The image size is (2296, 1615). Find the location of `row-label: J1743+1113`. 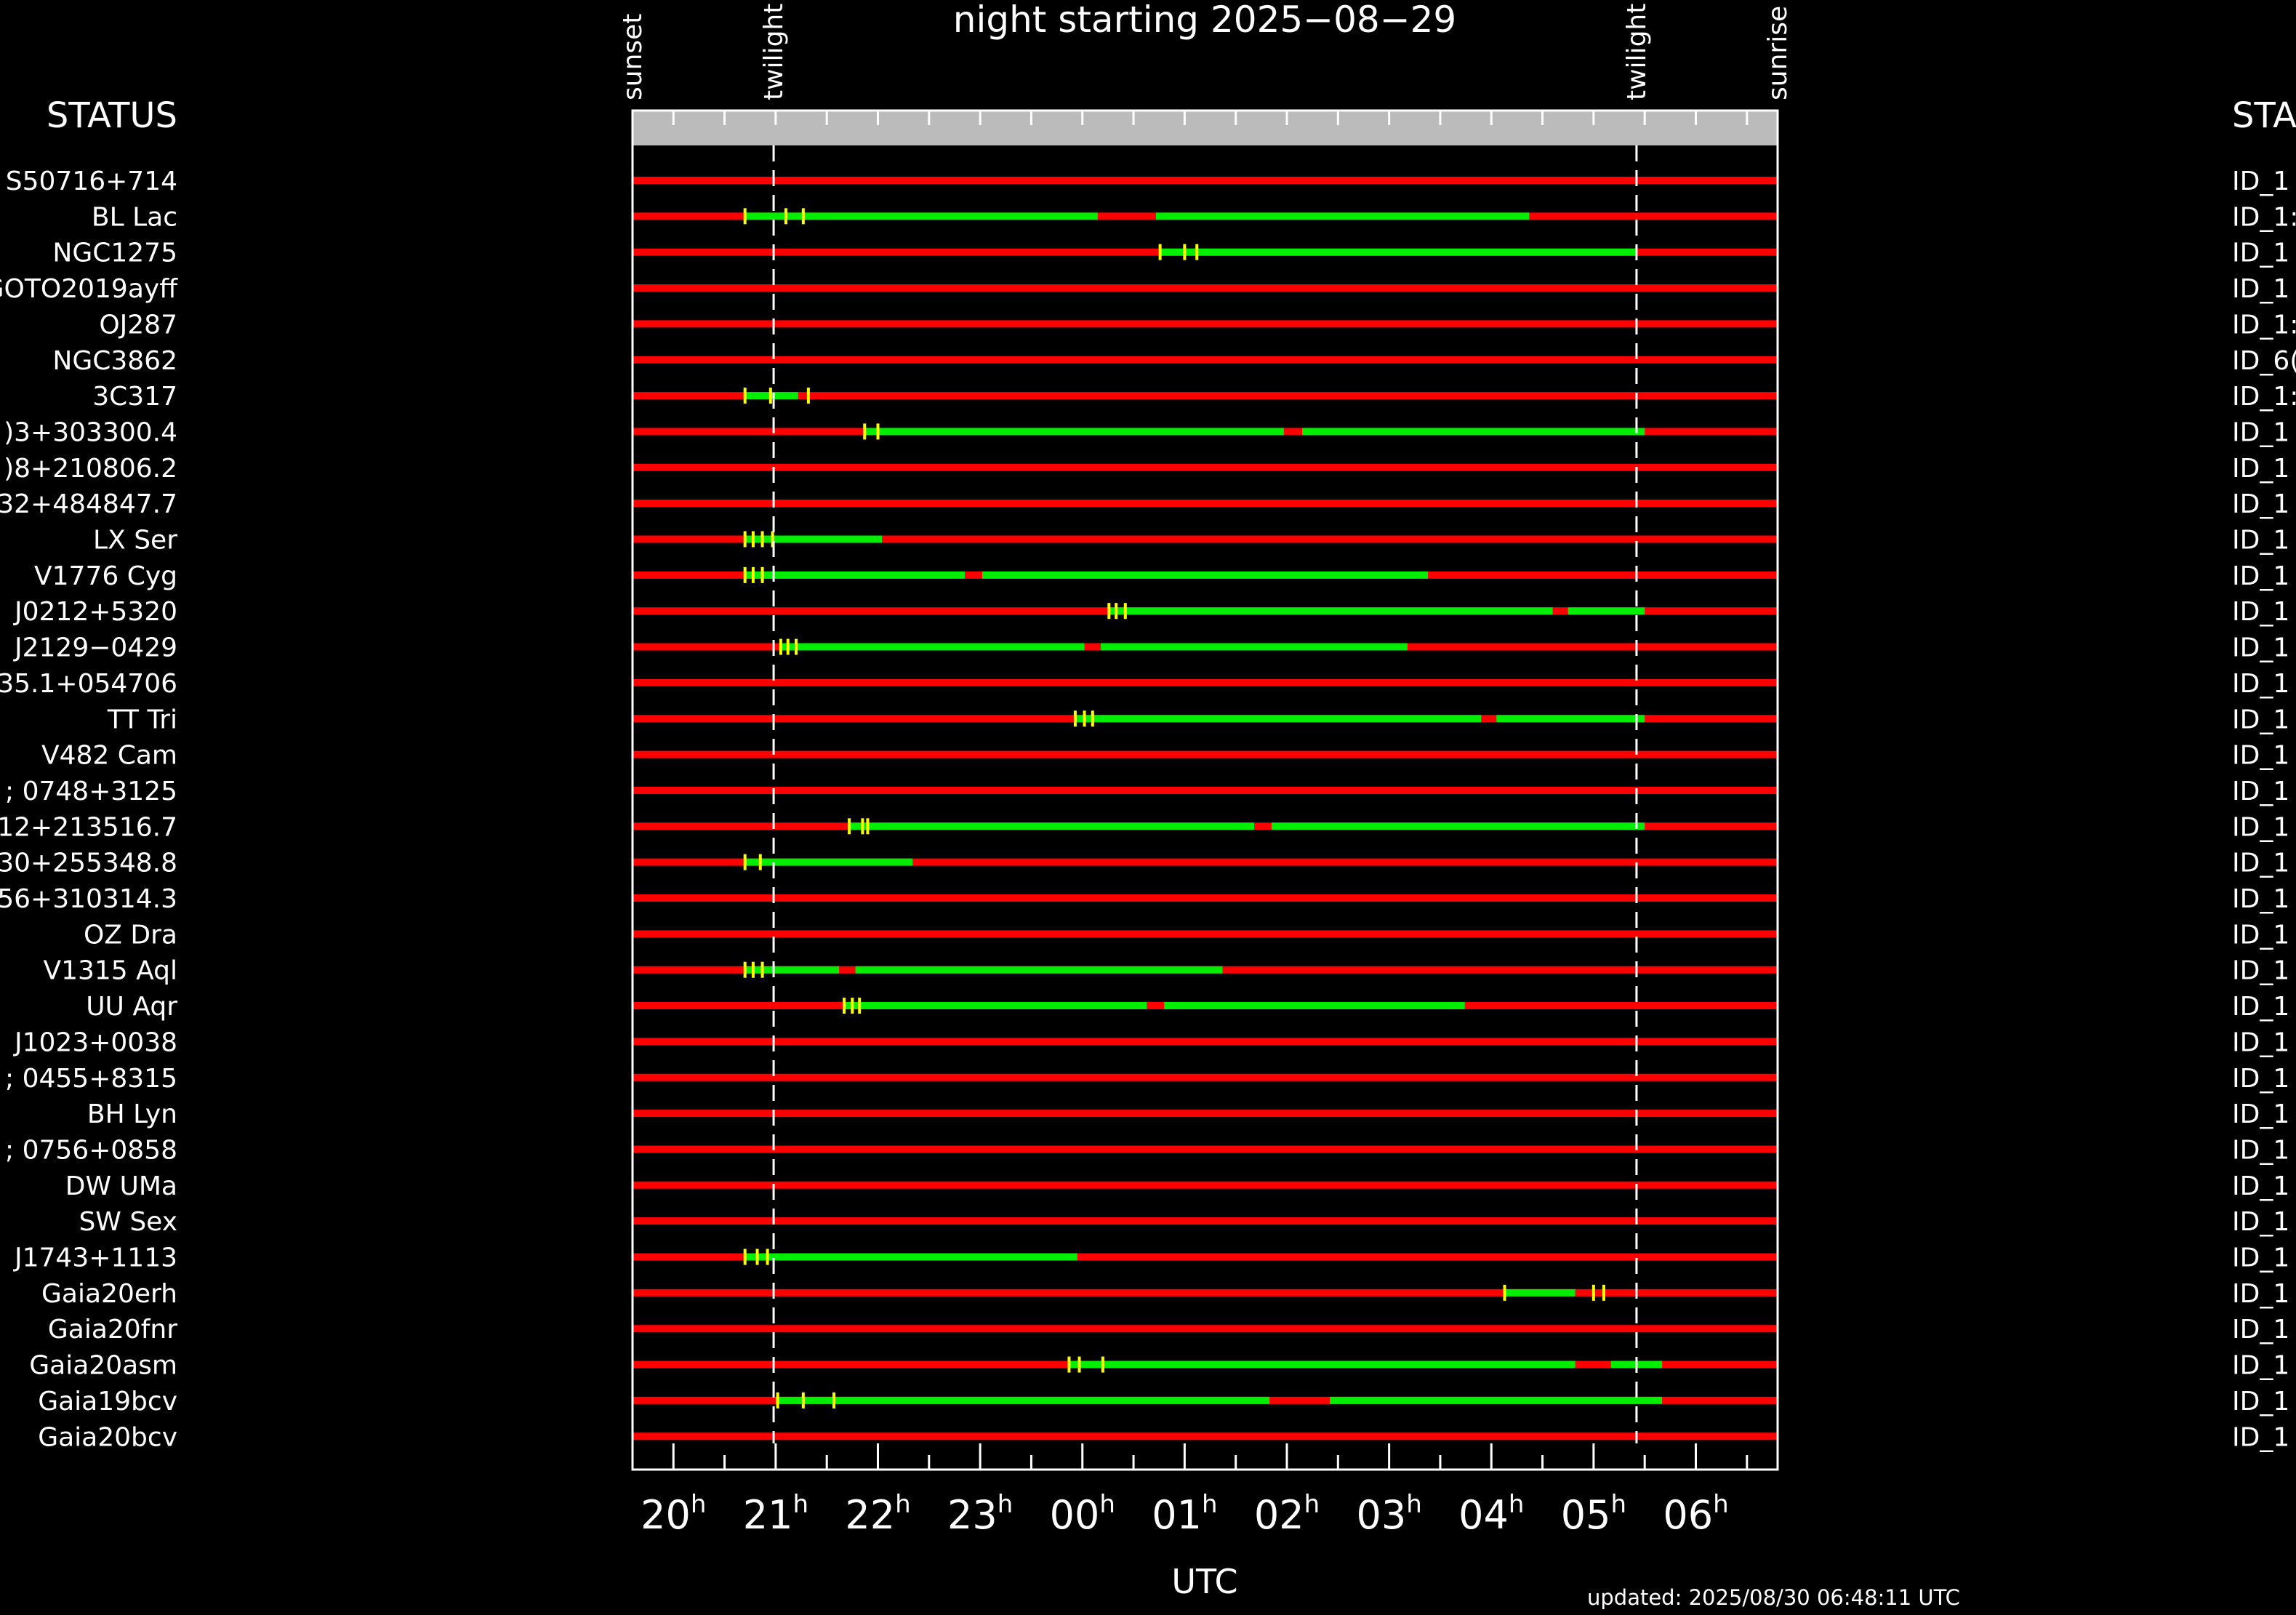

row-label: J1743+1113 is located at coordinates (95, 1258).